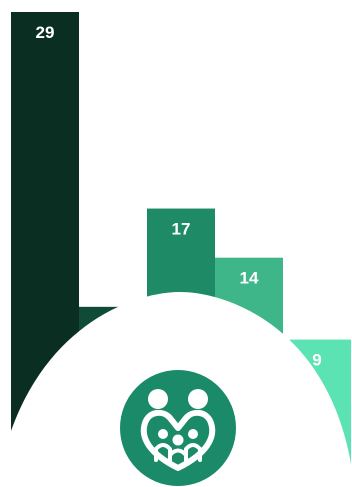 This screenshot has height=487, width=352. What do you see at coordinates (198, 399) in the screenshot?
I see `parent-right-head` at bounding box center [198, 399].